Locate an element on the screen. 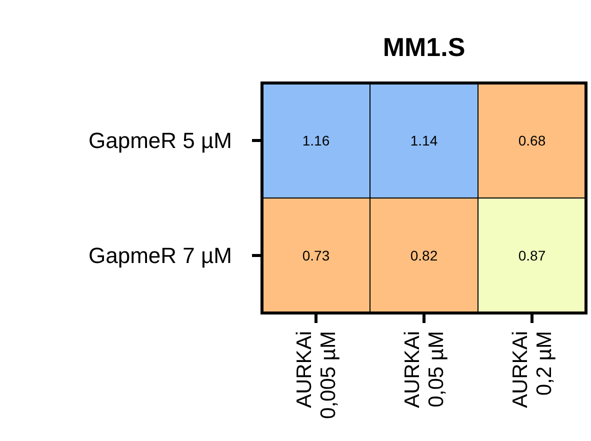  data-label: 0.82 is located at coordinates (424, 256).